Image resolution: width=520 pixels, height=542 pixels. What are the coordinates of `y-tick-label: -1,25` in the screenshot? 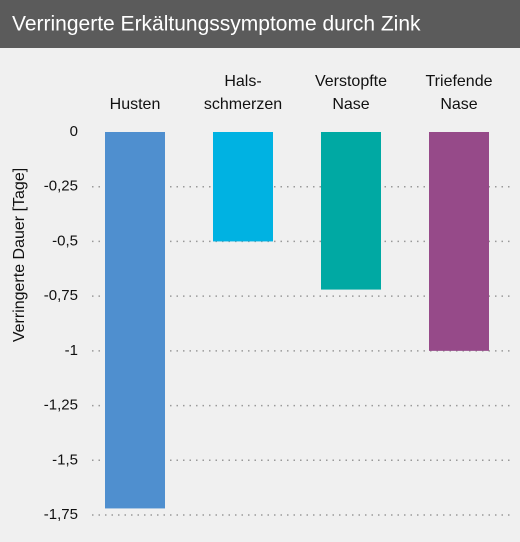 It's located at (61, 405).